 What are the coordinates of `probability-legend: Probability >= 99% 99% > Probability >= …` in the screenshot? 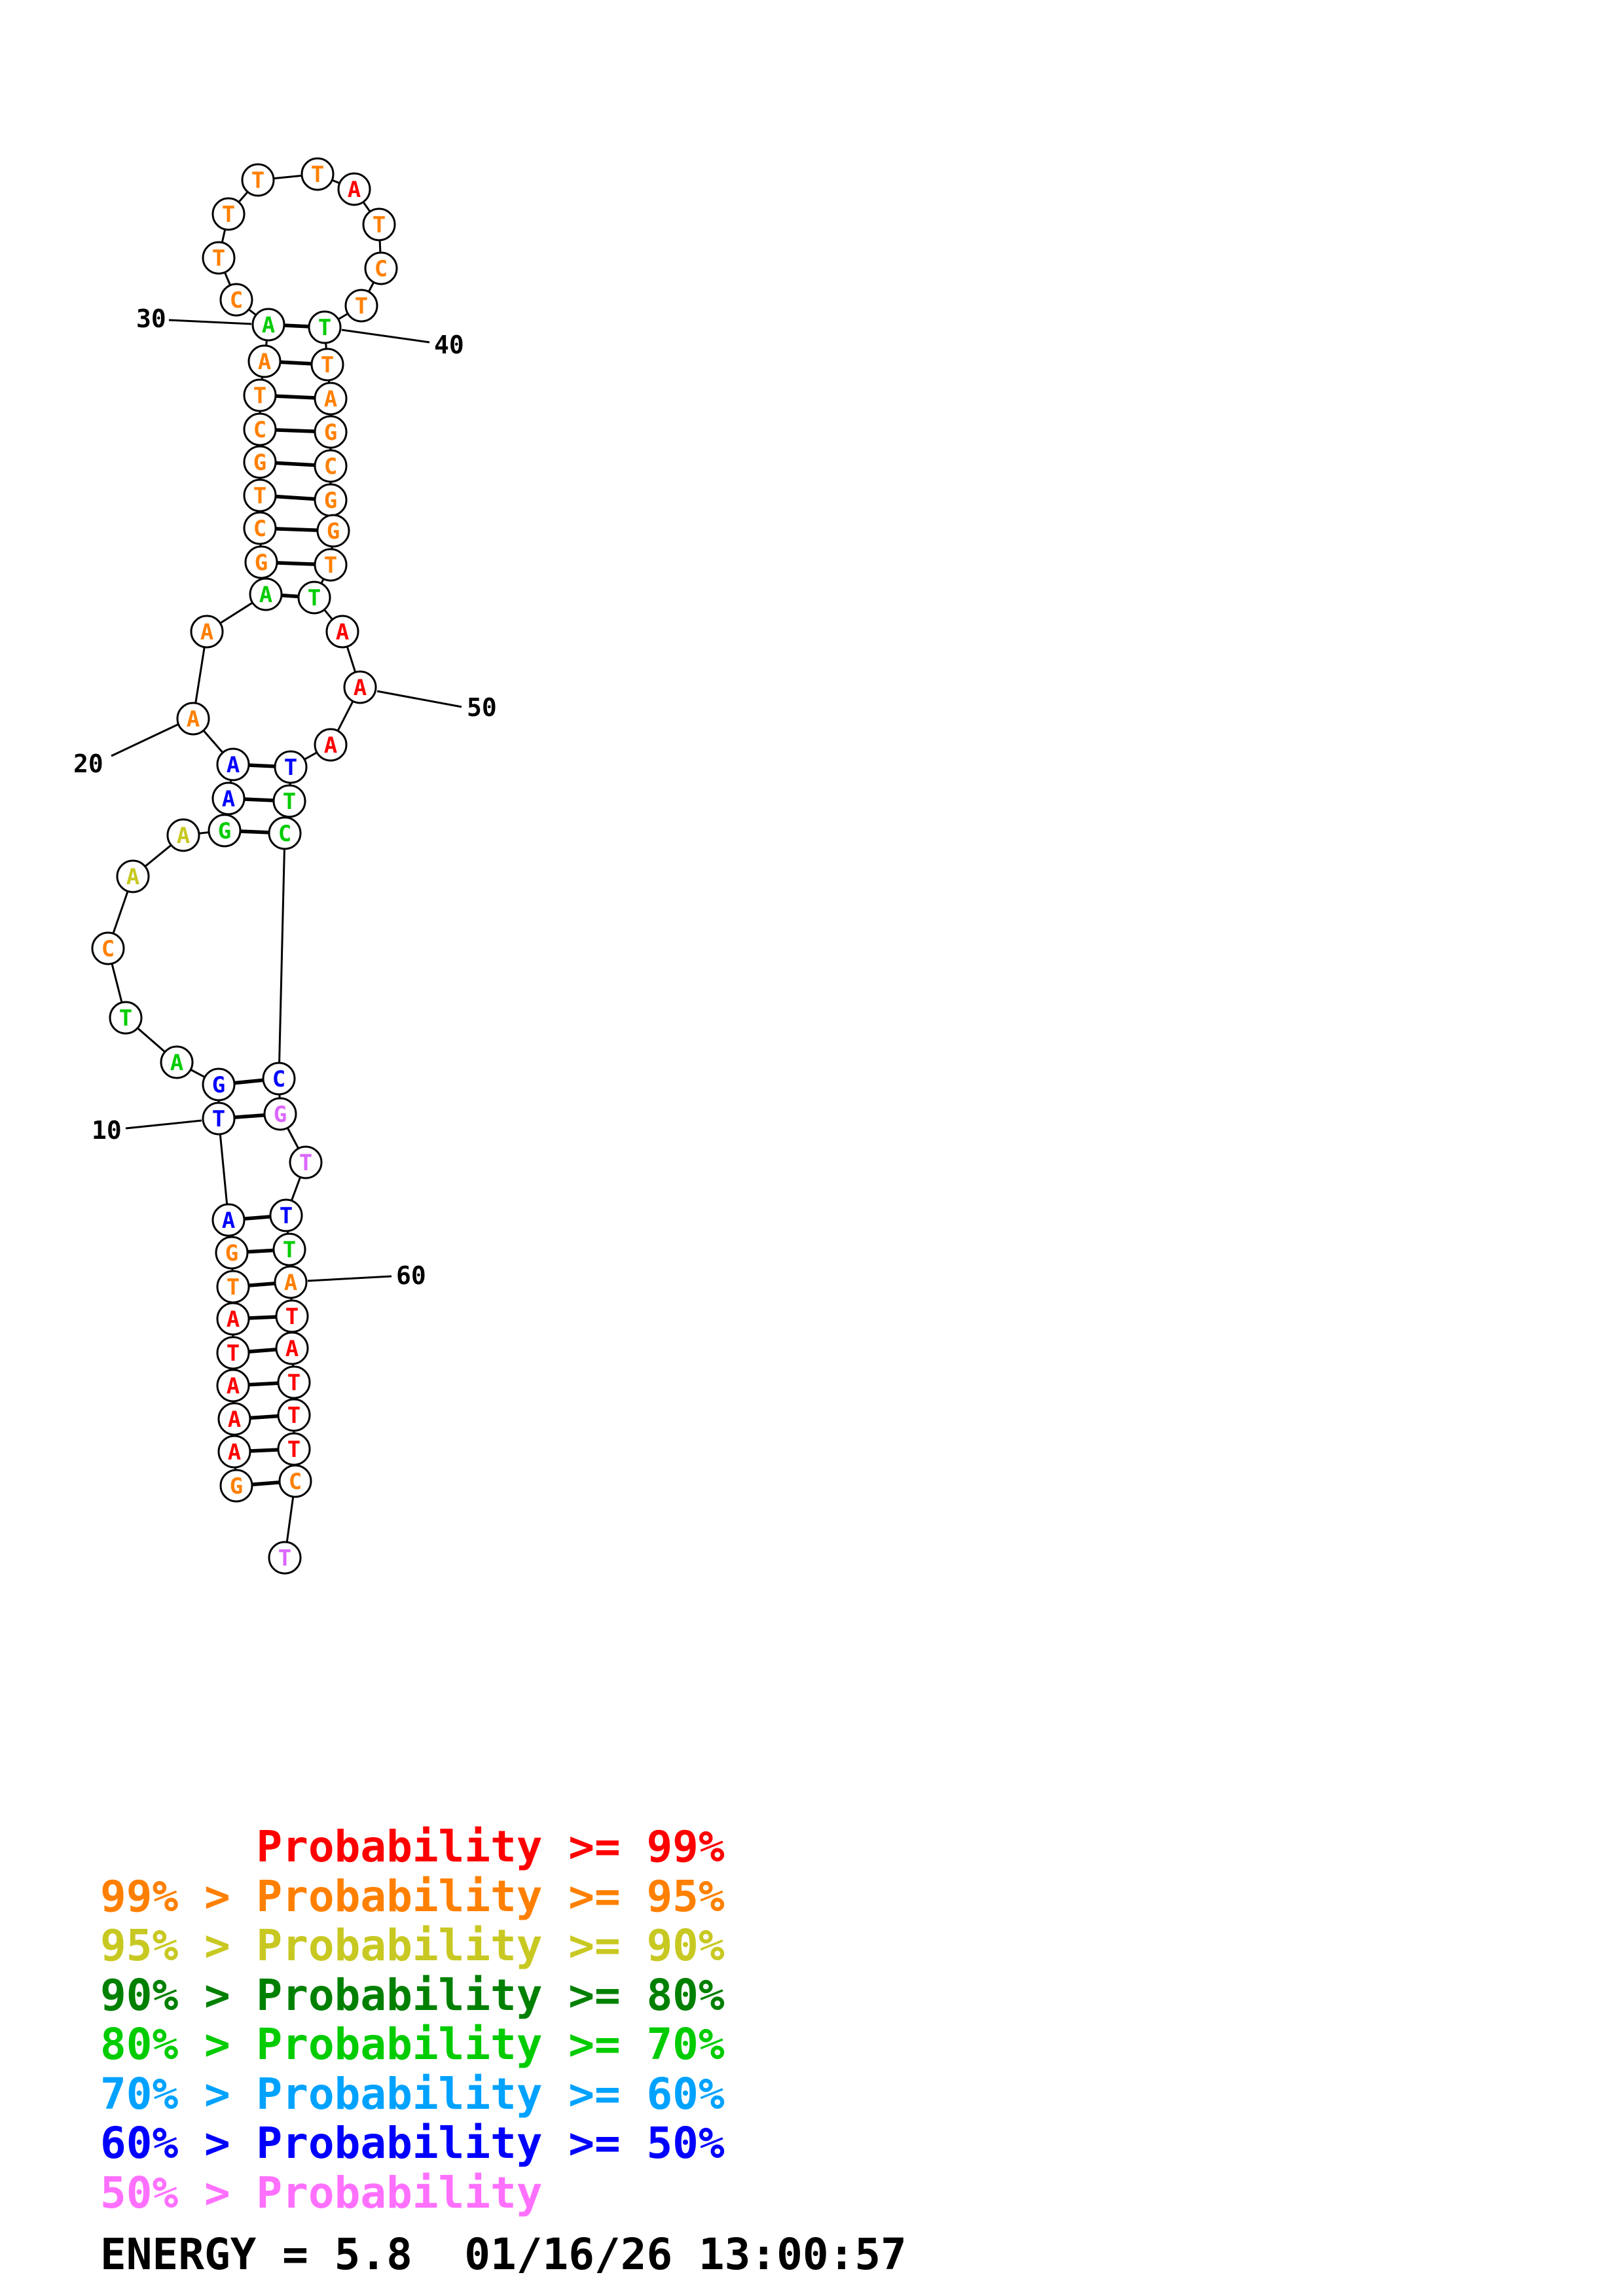 It's located at (412, 2020).